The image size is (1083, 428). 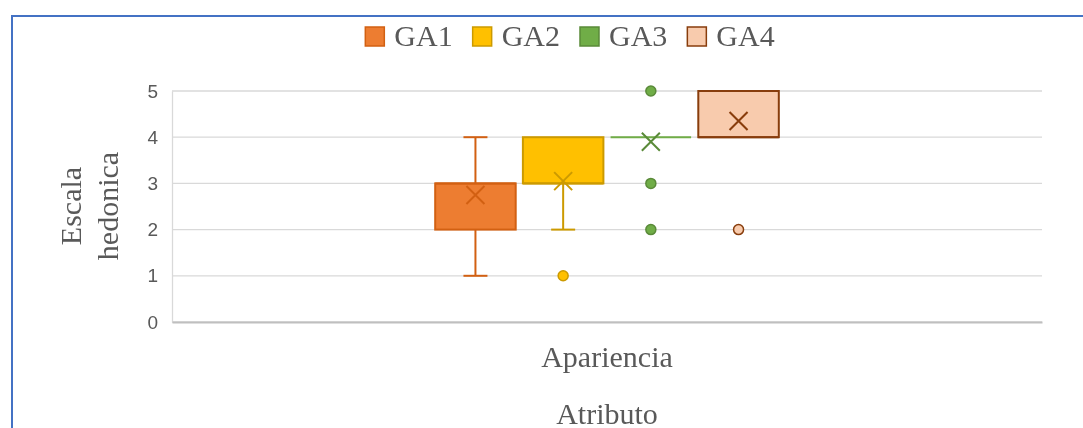 I want to click on y-tick-label: 4, so click(x=153, y=137).